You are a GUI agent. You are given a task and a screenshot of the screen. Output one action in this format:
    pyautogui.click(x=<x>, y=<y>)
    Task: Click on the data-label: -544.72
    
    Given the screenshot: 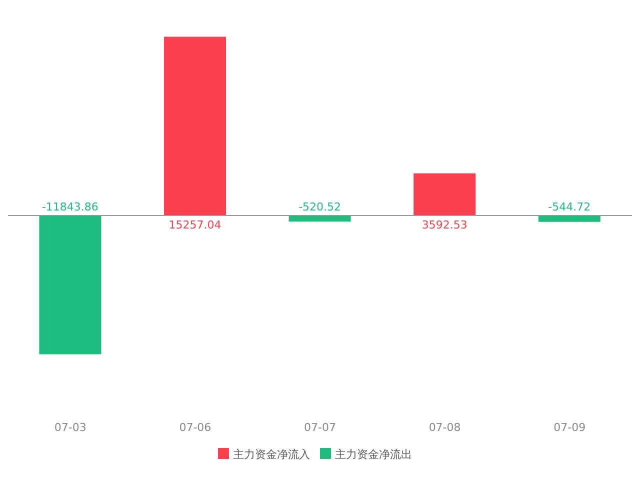 What is the action you would take?
    pyautogui.click(x=569, y=207)
    